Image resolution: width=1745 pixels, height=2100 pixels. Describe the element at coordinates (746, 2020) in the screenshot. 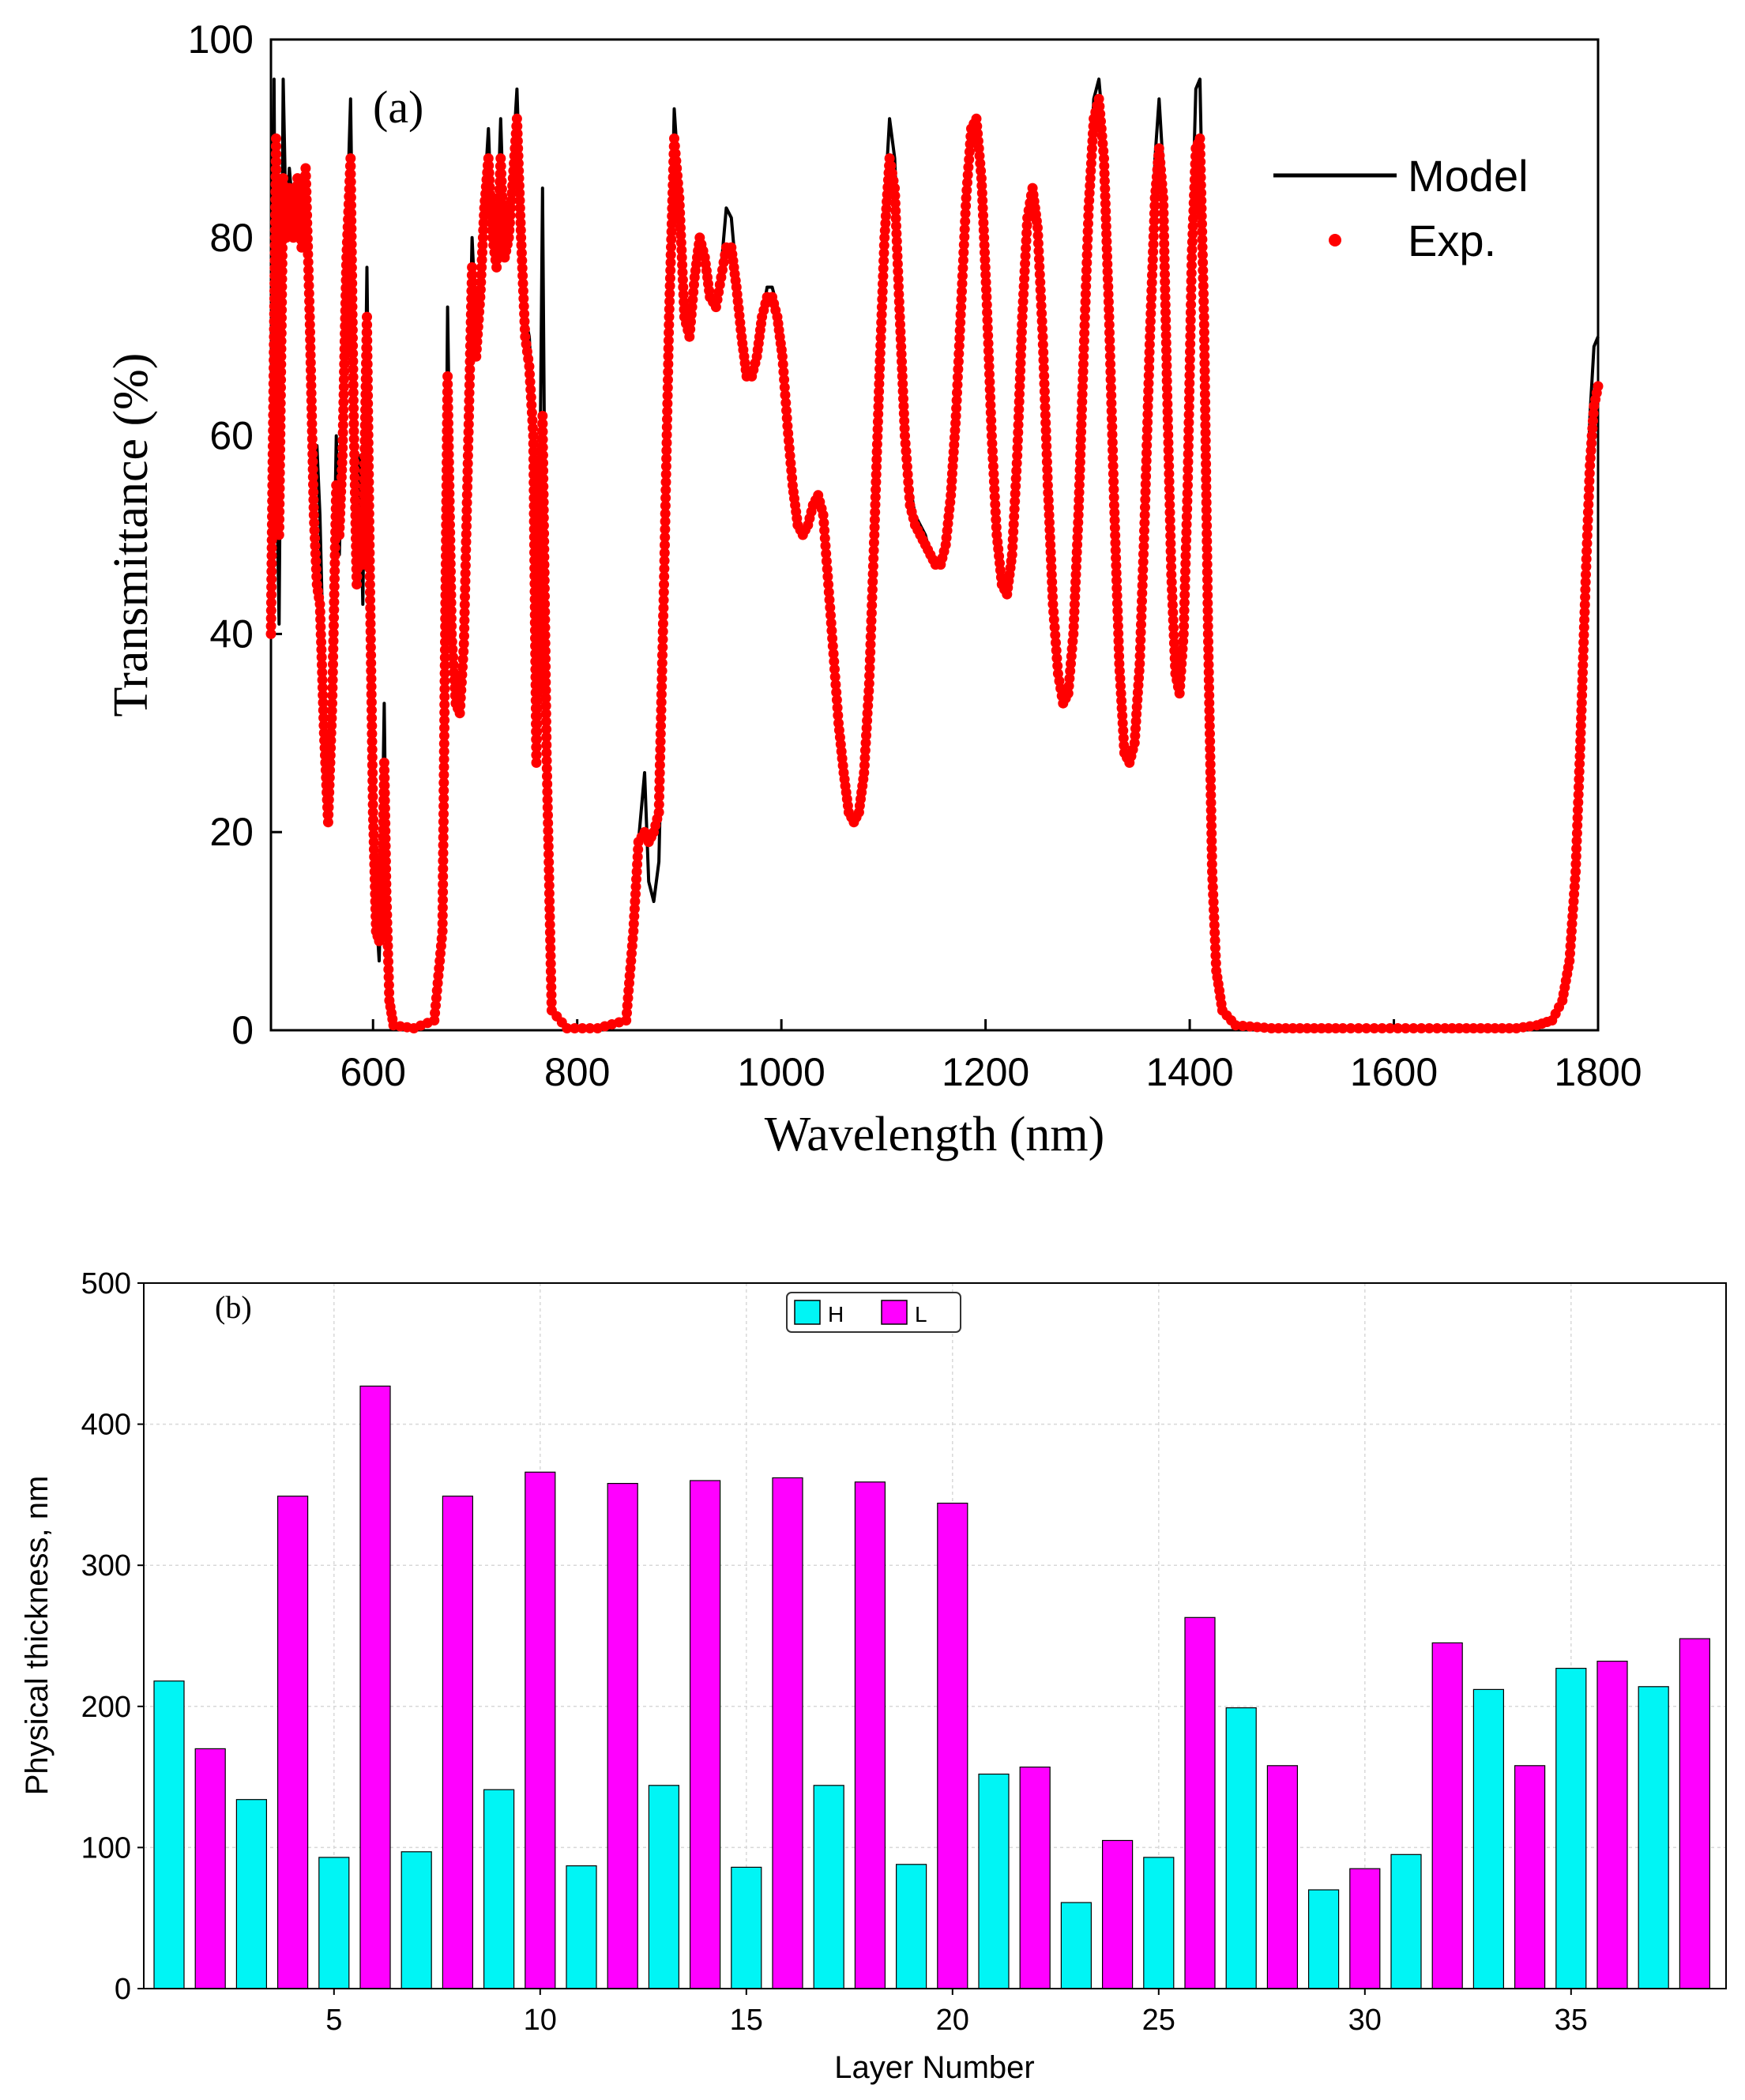

I see `b-x-tick-label-15: 15` at that location.